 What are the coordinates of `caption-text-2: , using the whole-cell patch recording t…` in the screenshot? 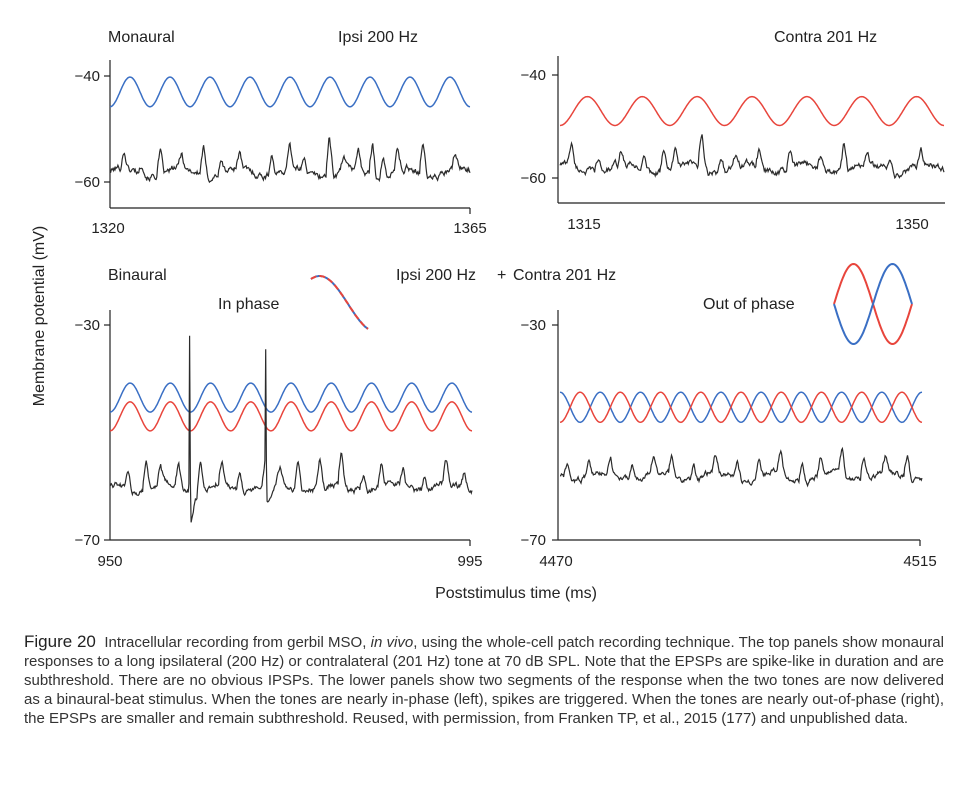 It's located at (484, 680).